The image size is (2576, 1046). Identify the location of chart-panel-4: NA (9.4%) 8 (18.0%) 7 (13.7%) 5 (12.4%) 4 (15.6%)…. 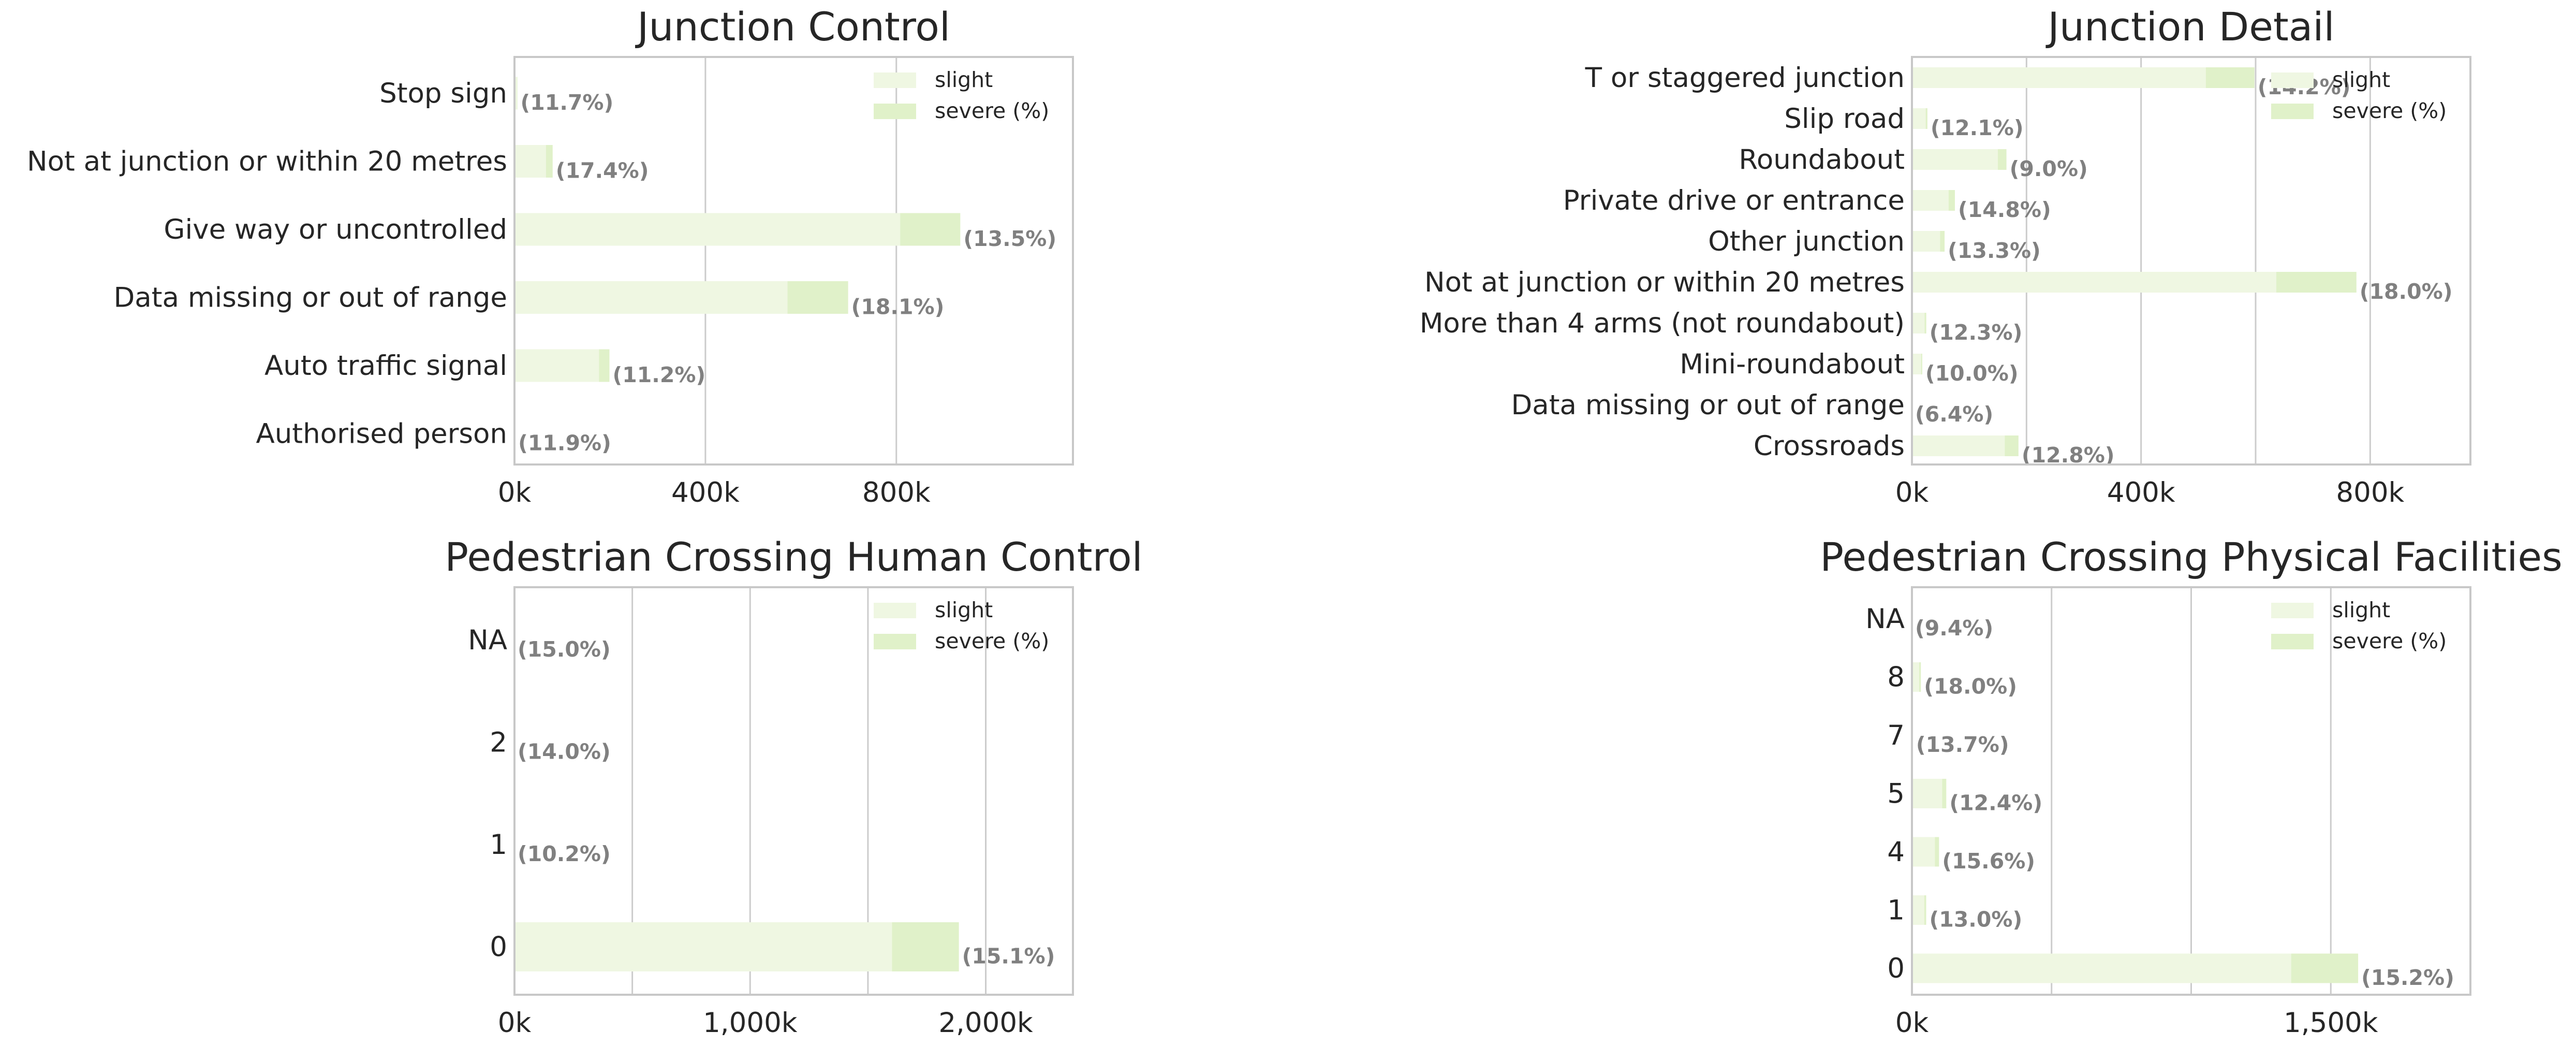
(2192, 786).